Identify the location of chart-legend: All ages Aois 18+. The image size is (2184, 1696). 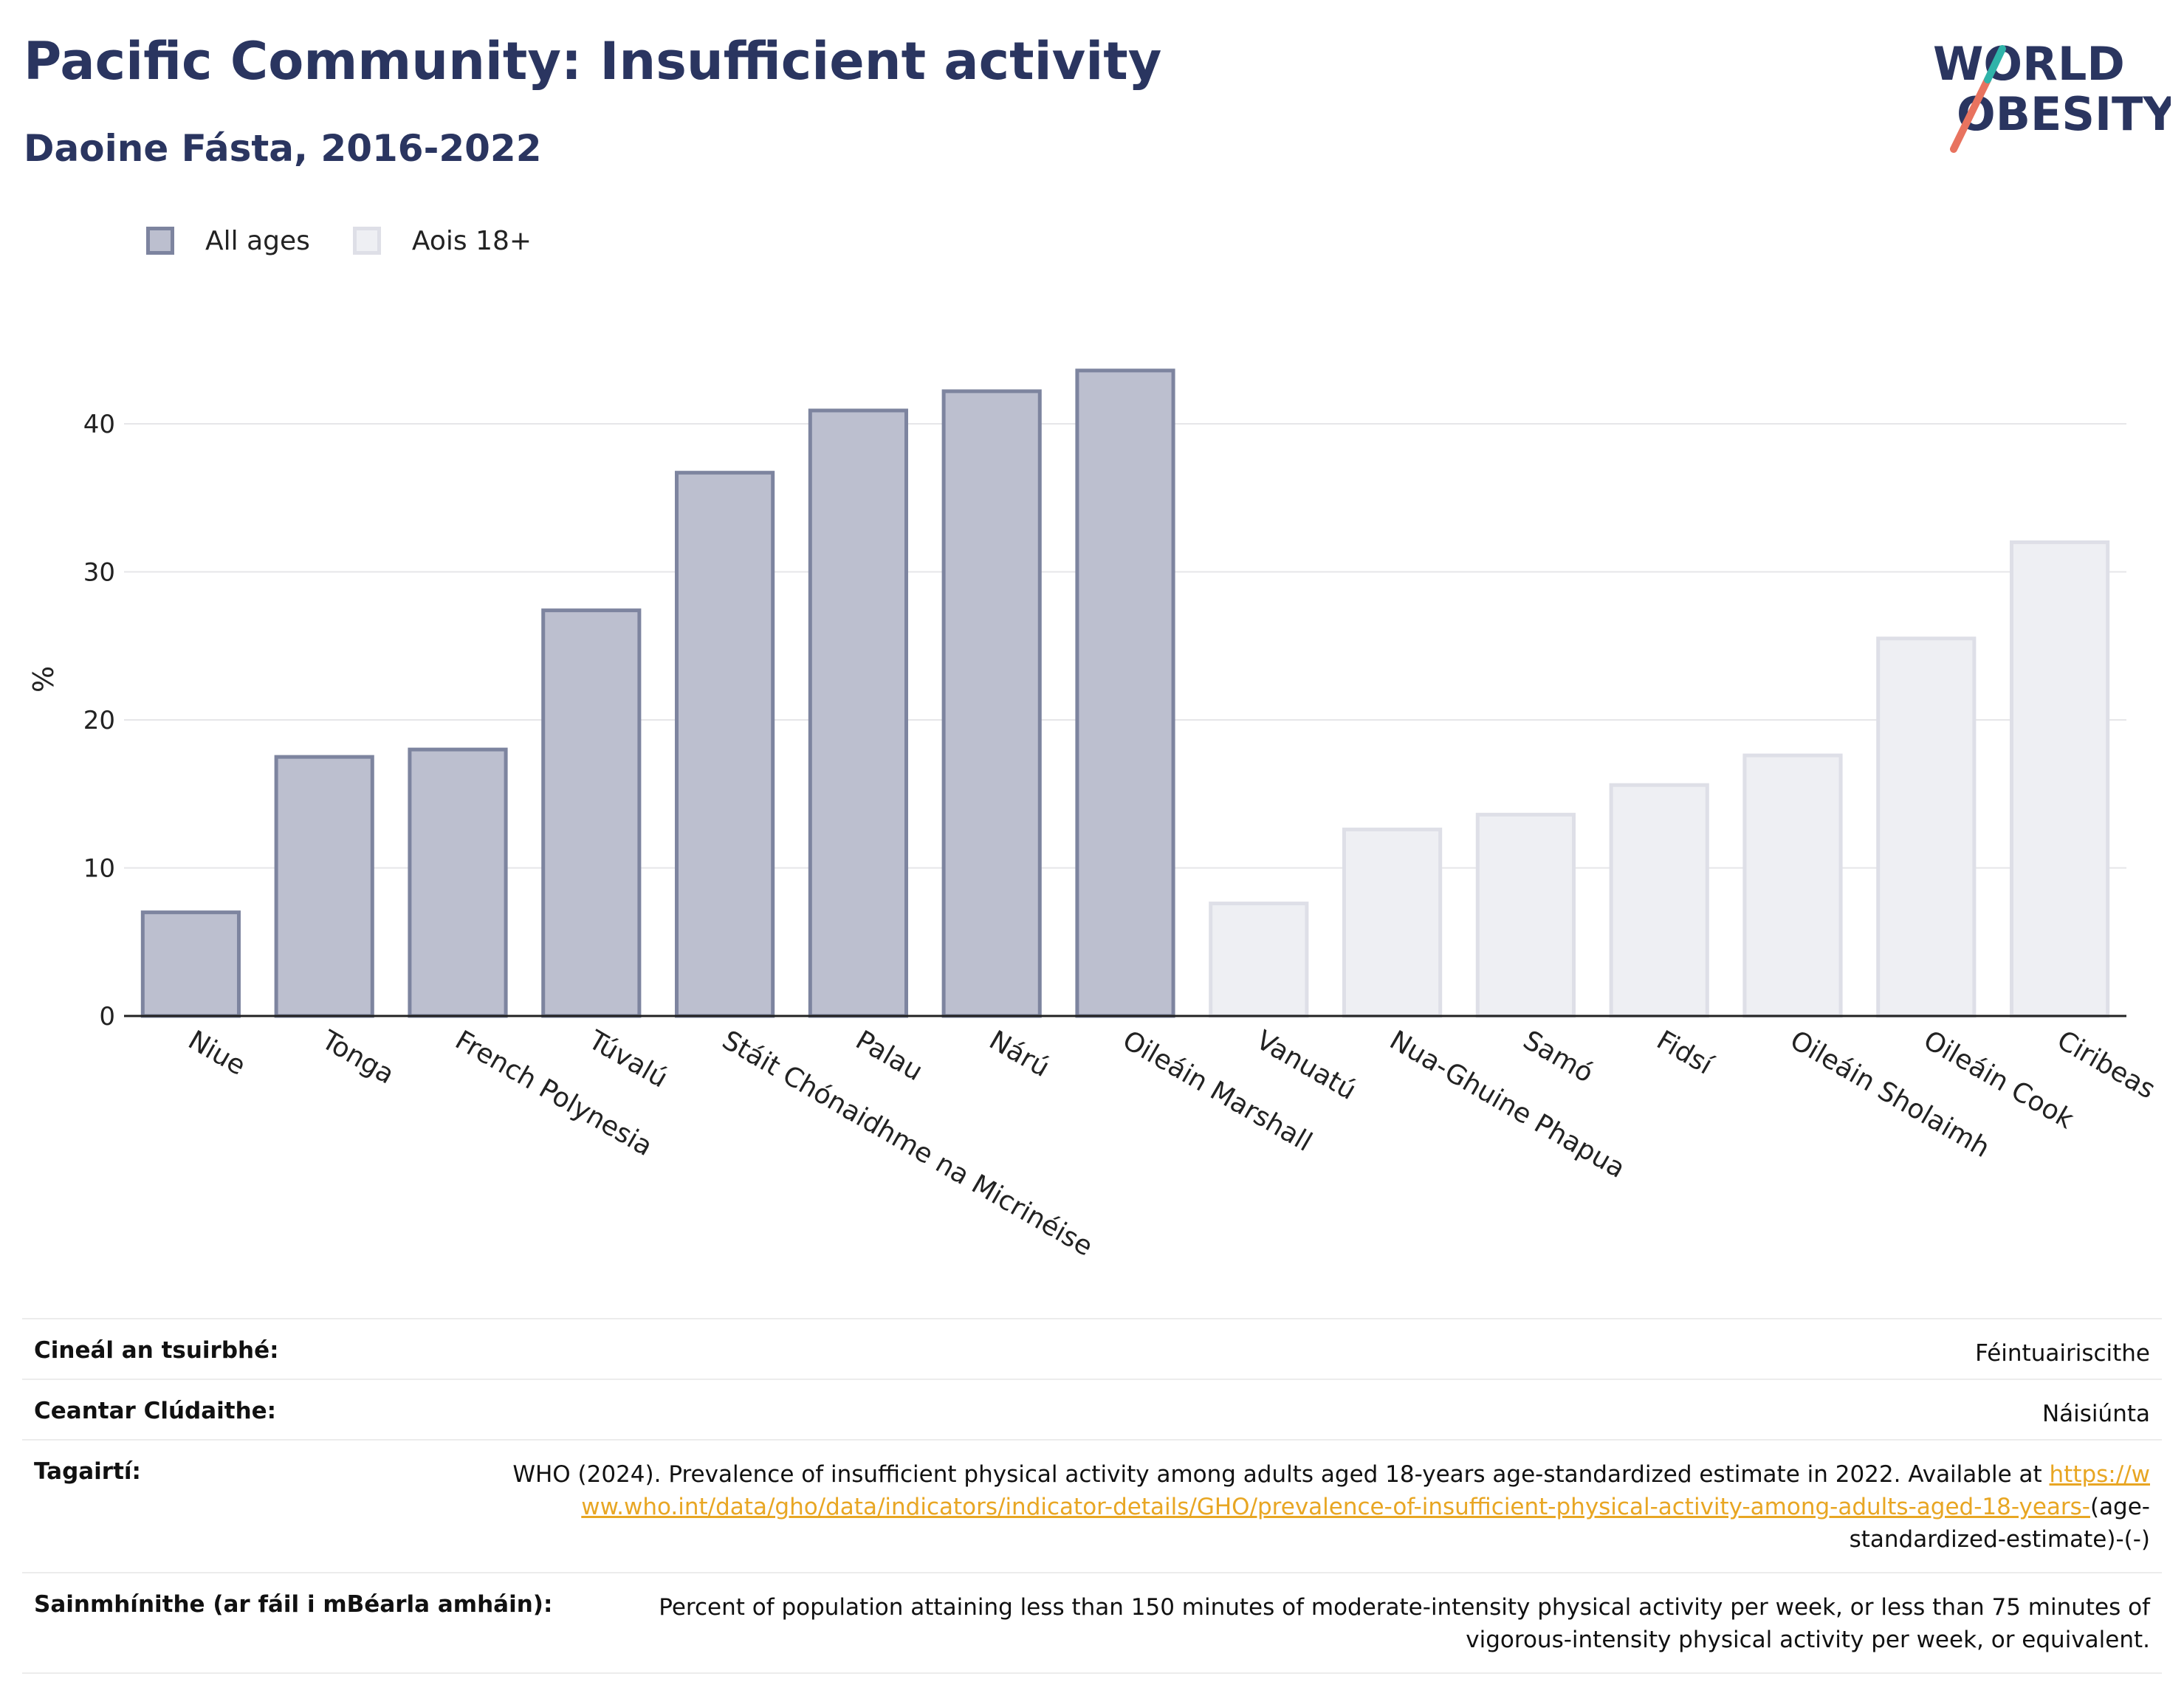
(360, 241).